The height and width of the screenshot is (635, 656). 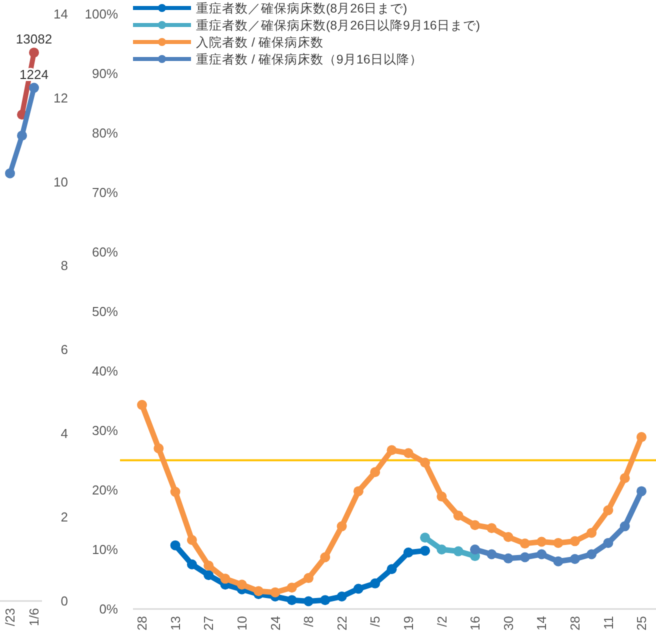 What do you see at coordinates (542, 623) in the screenshot?
I see `x-tick-label: 14` at bounding box center [542, 623].